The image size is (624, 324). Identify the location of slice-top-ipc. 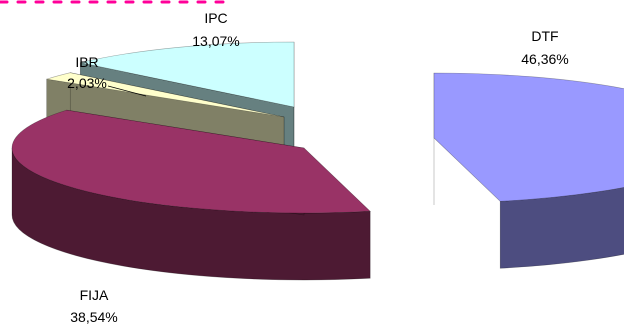
(187, 74).